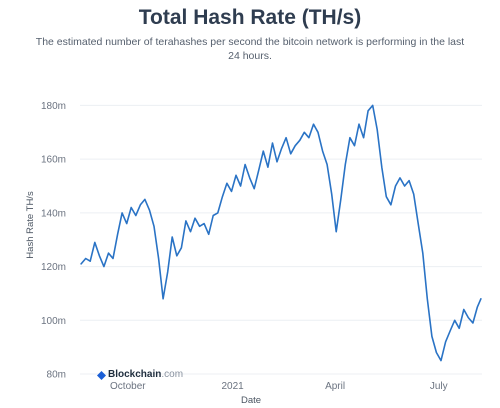  I want to click on brand-suffix: .com, so click(172, 374).